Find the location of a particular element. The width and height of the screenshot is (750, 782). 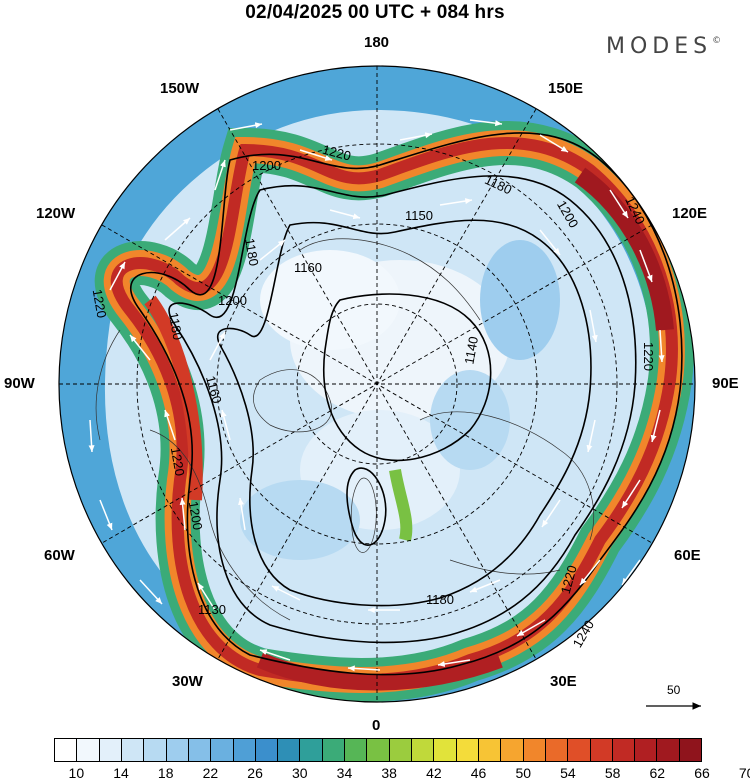

colorbar-tick-label: 46 is located at coordinates (478, 773).